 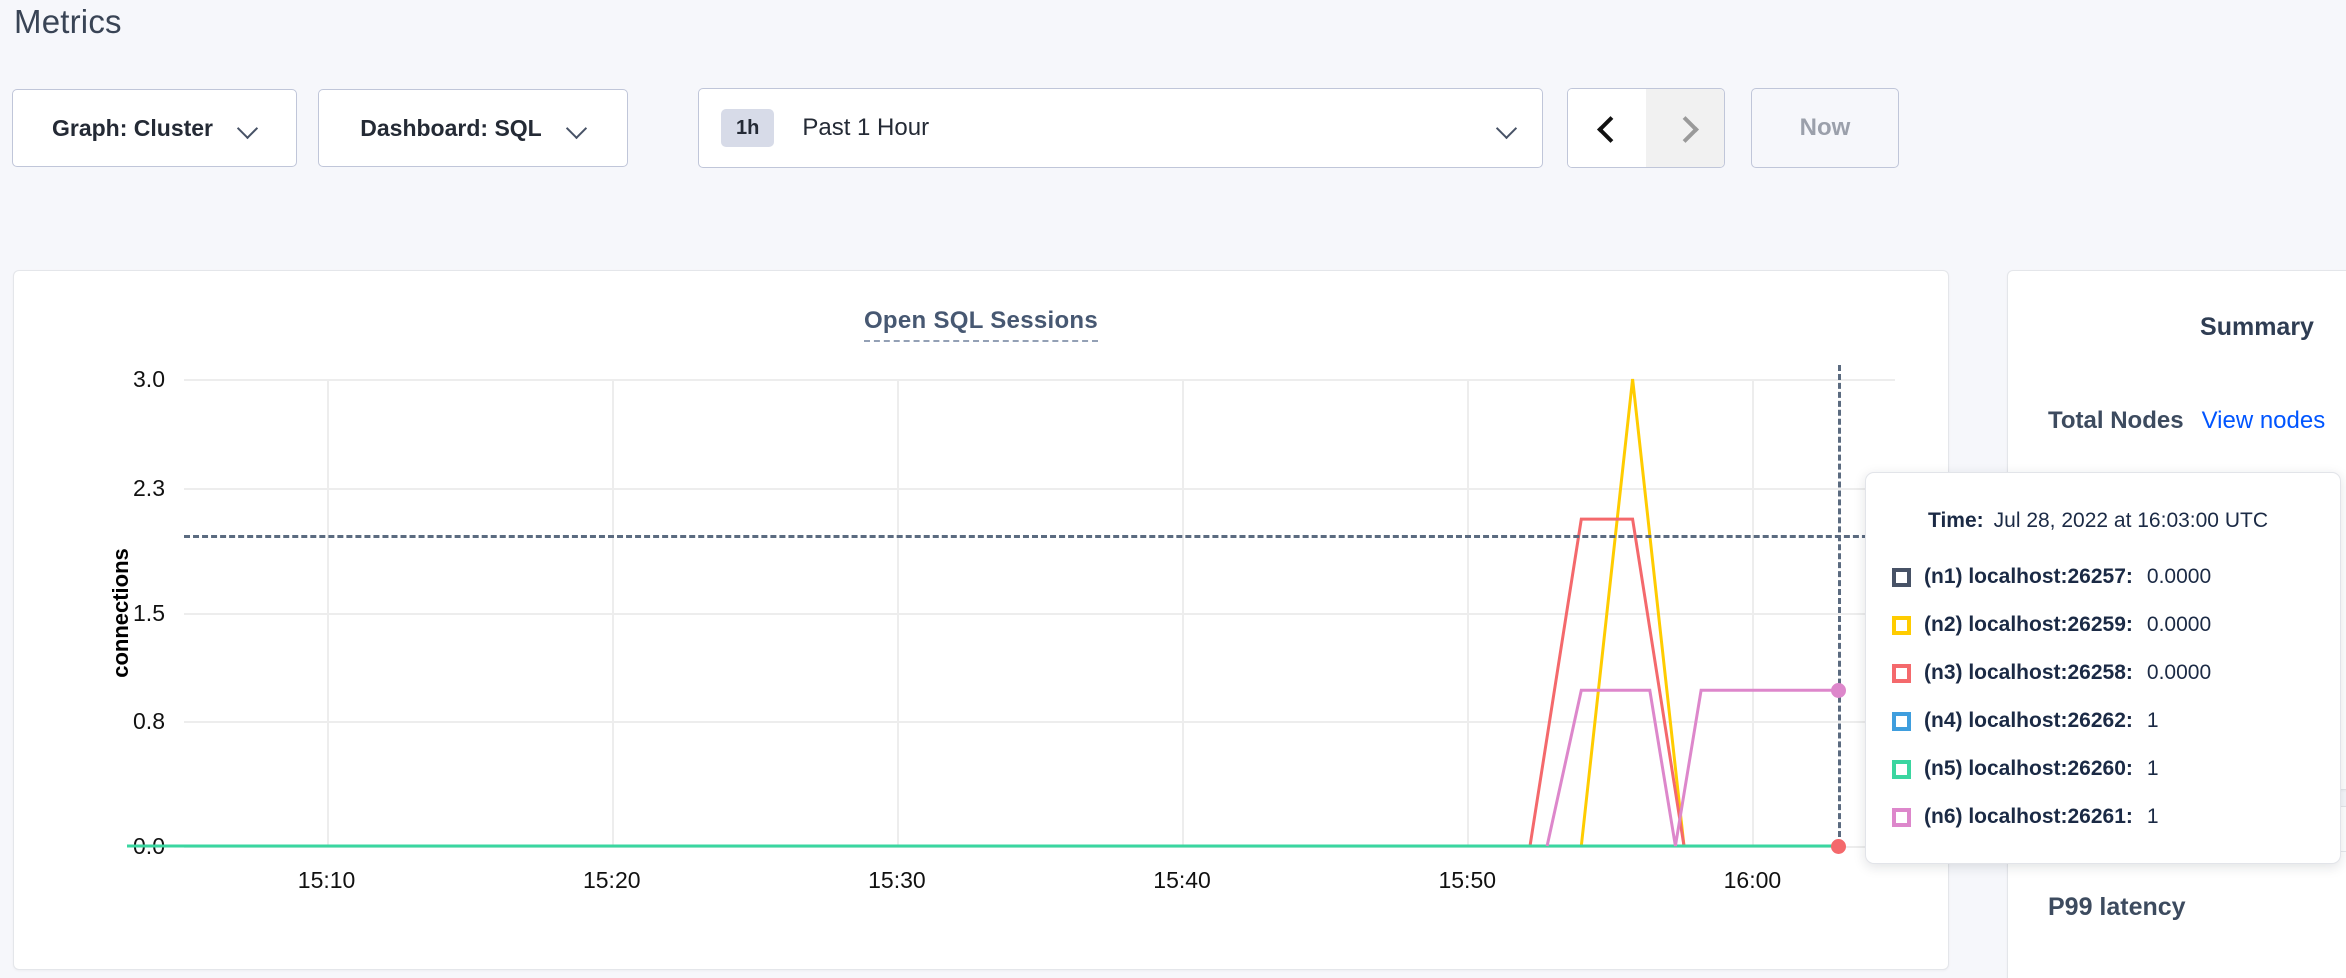 I want to click on threshold-dashed-line, so click(x=1039, y=536).